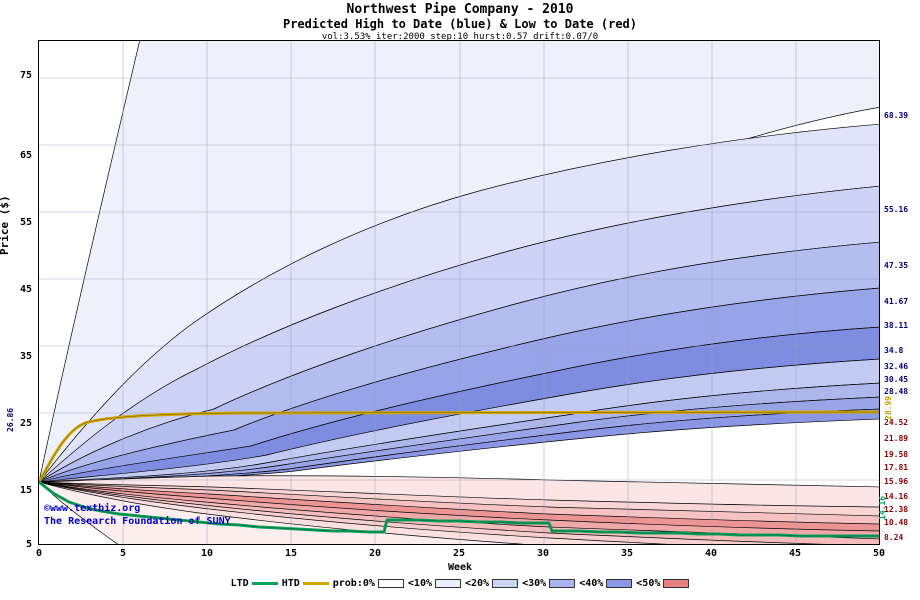 Image resolution: width=920 pixels, height=600 pixels. Describe the element at coordinates (448, 583) in the screenshot. I see `legend-swatch-10-icon` at that location.